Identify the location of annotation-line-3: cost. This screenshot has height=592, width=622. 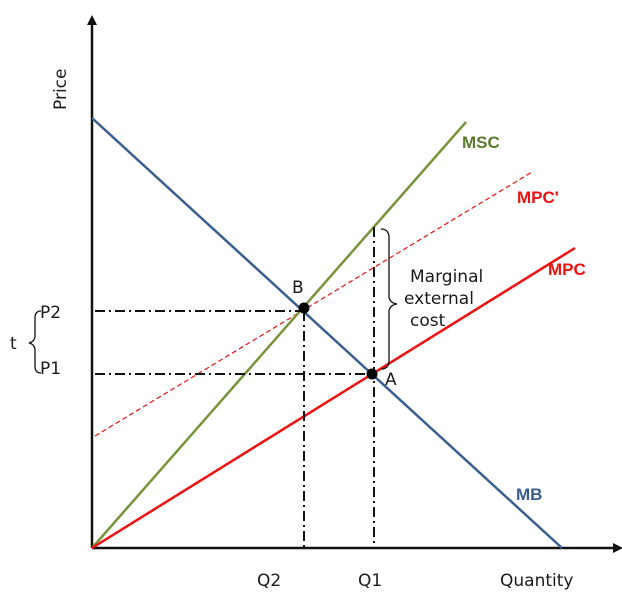
(428, 321).